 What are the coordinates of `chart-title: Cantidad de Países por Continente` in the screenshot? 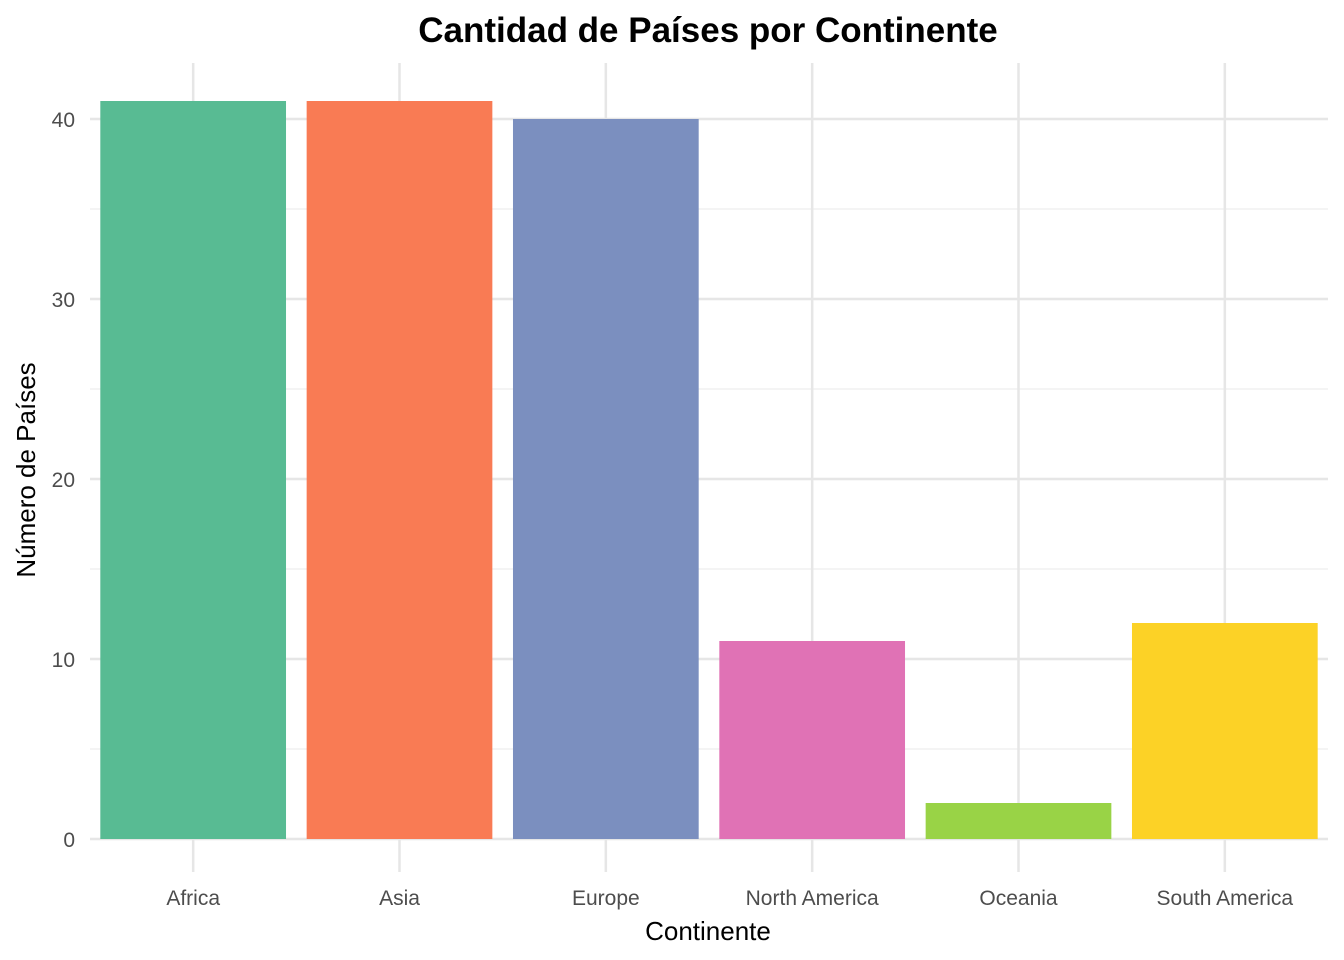 It's located at (708, 30).